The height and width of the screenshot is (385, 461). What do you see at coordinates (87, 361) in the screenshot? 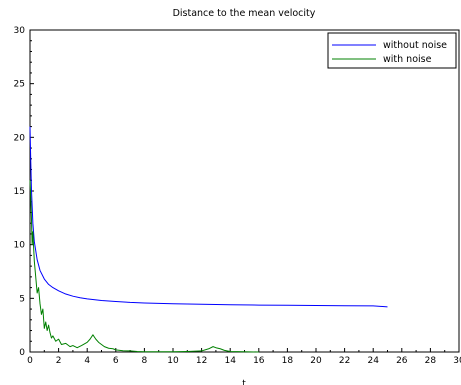
I see `x-tick-label: 4` at bounding box center [87, 361].